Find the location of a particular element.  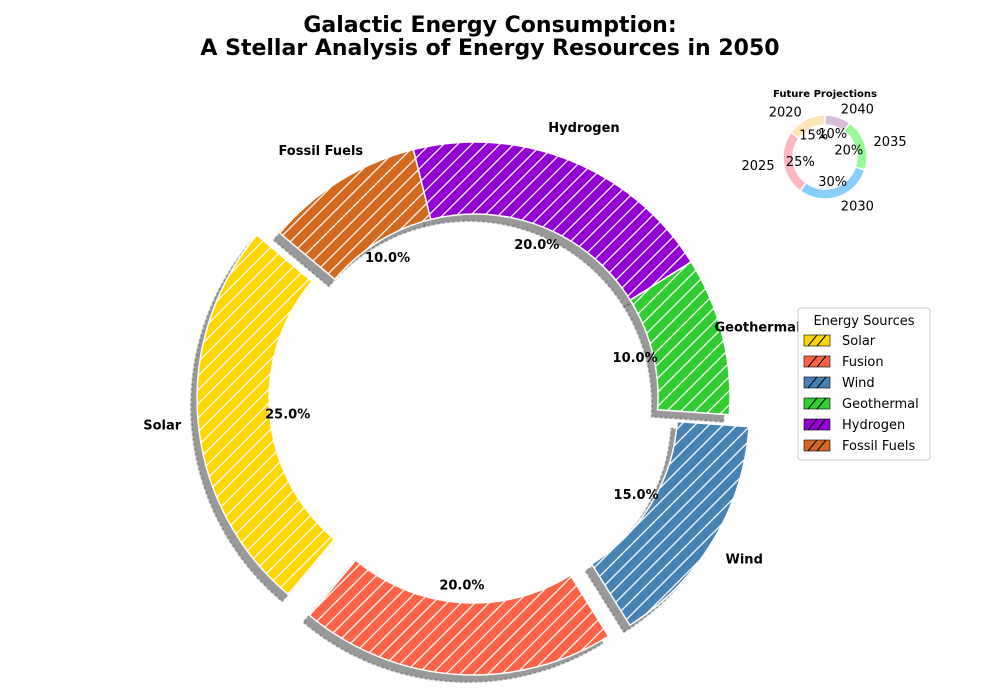

legend-swatch-fossil-fuels is located at coordinates (817, 445).